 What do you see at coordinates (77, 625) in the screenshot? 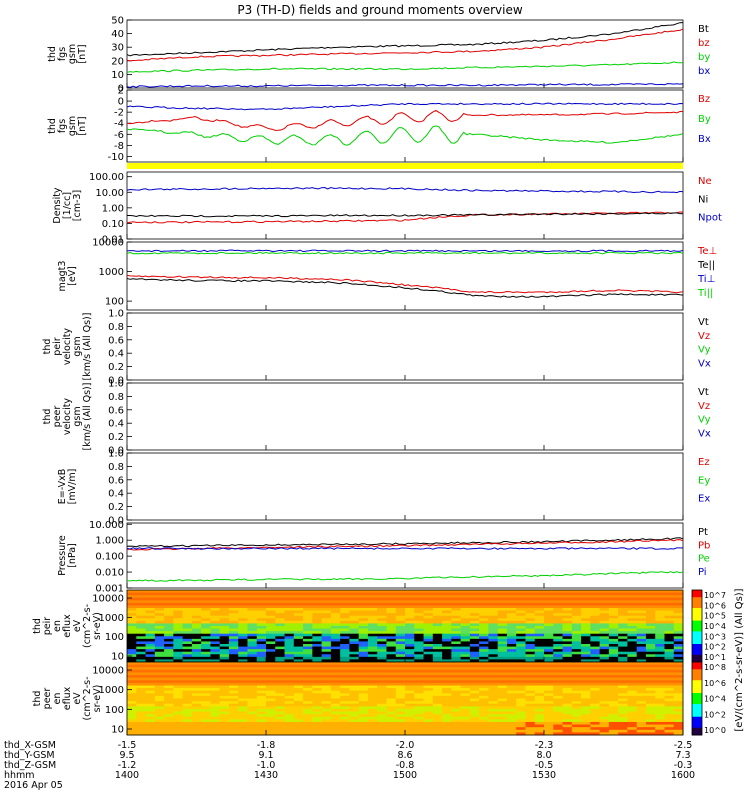
I see `y-axis-label: eV` at bounding box center [77, 625].